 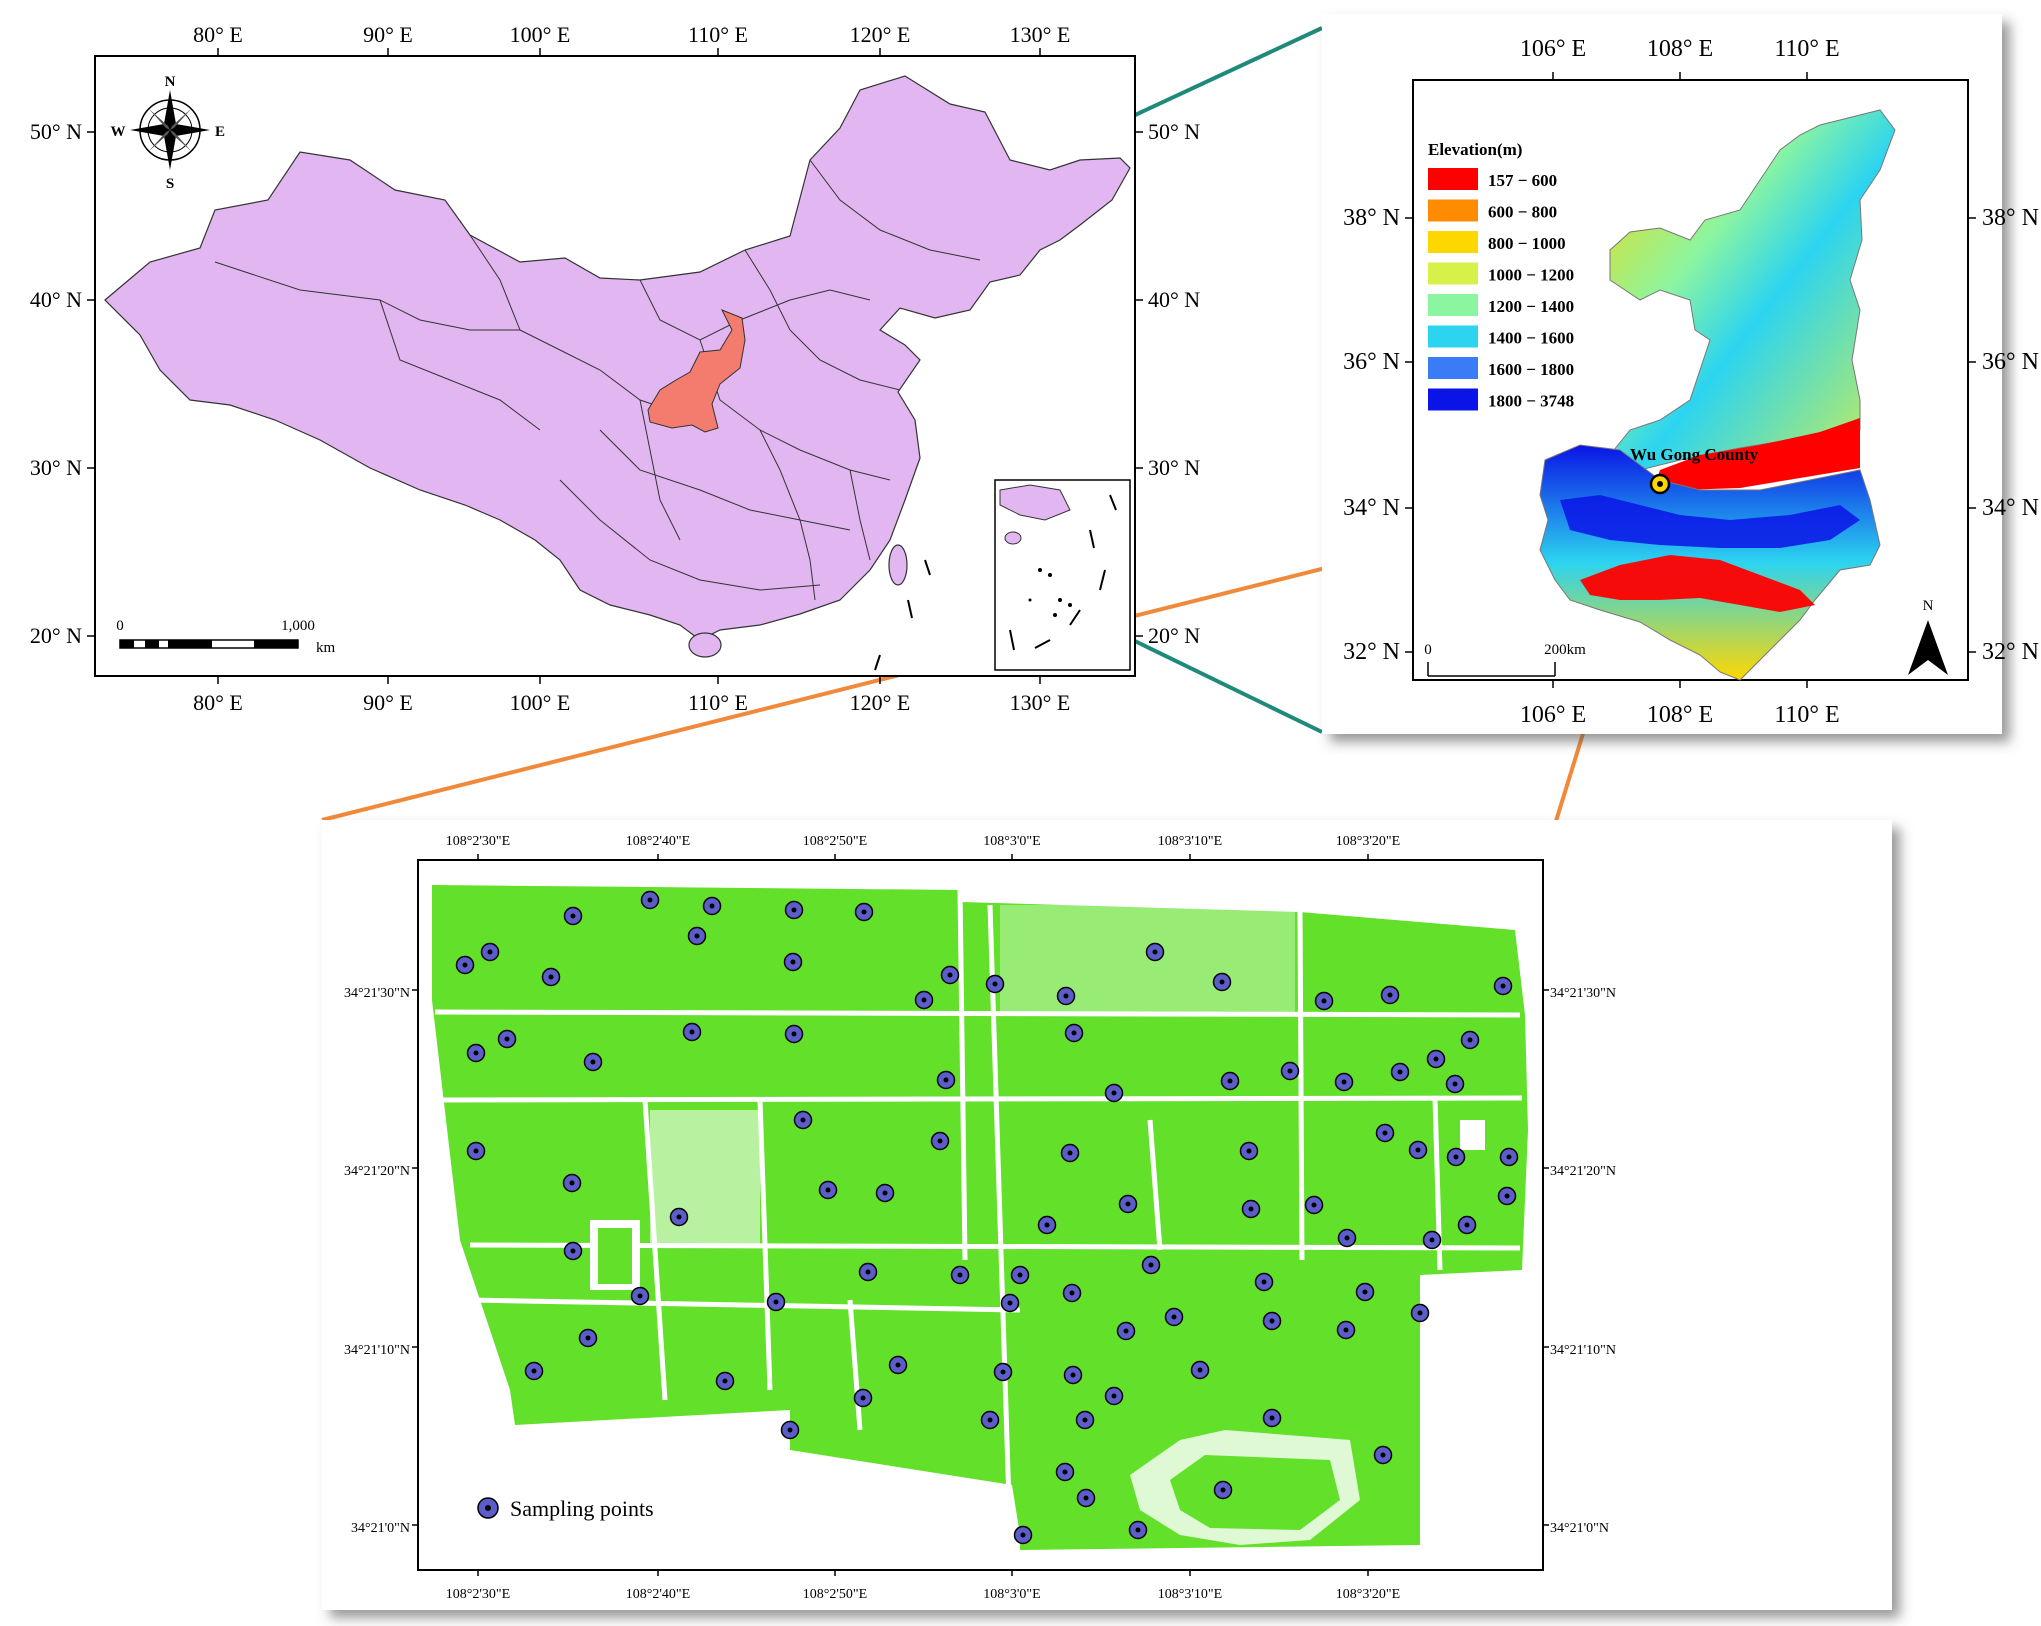 What do you see at coordinates (298, 626) in the screenshot?
I see `china-scale-end: 1,000` at bounding box center [298, 626].